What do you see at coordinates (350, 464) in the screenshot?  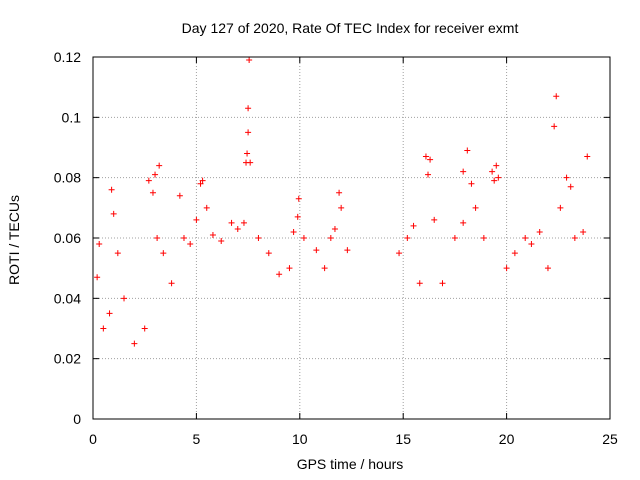 I see `x-axis-label: GPS time / hours` at bounding box center [350, 464].